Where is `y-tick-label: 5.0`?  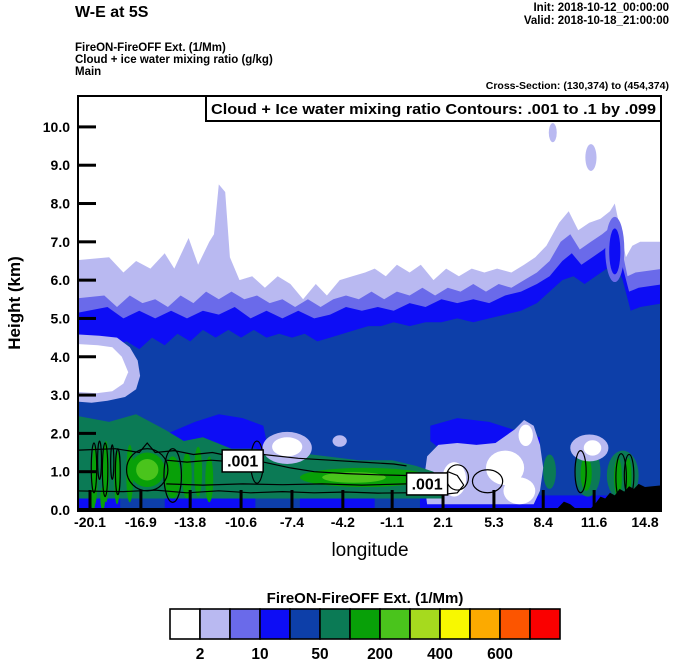 y-tick-label: 5.0 is located at coordinates (61, 318).